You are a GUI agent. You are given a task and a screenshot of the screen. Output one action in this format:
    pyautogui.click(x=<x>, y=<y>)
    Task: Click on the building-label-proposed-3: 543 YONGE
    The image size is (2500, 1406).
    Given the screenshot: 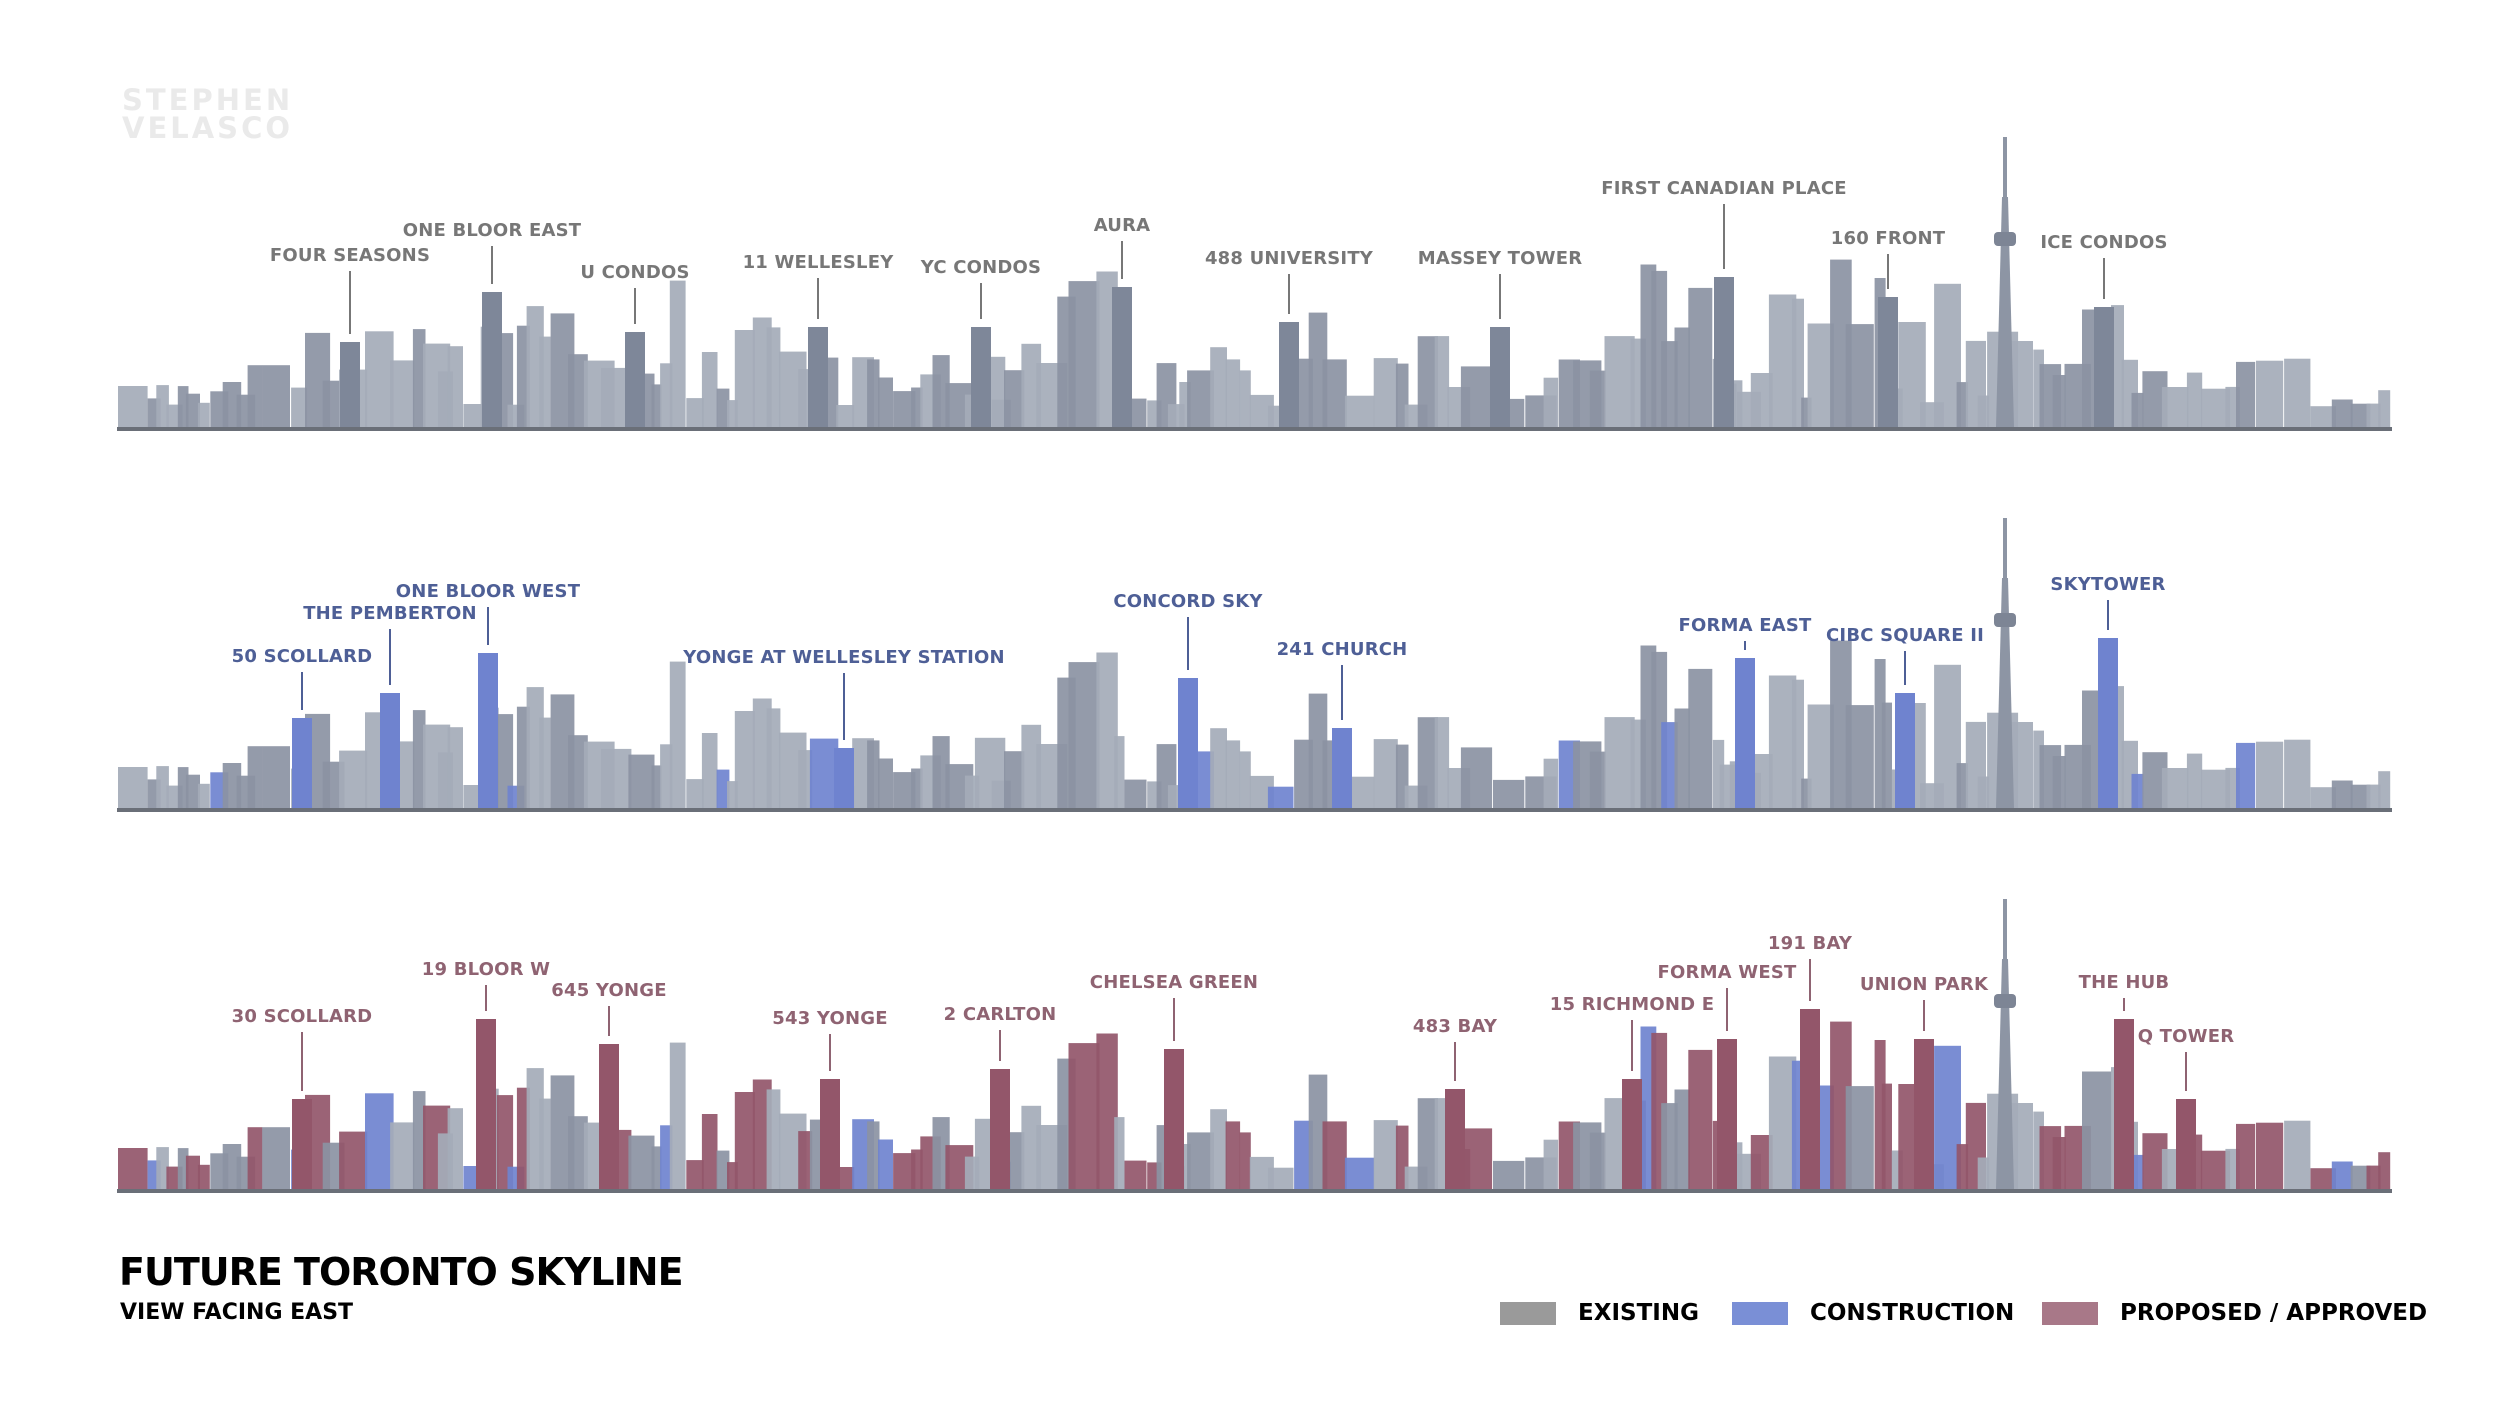 What is the action you would take?
    pyautogui.click(x=830, y=1018)
    